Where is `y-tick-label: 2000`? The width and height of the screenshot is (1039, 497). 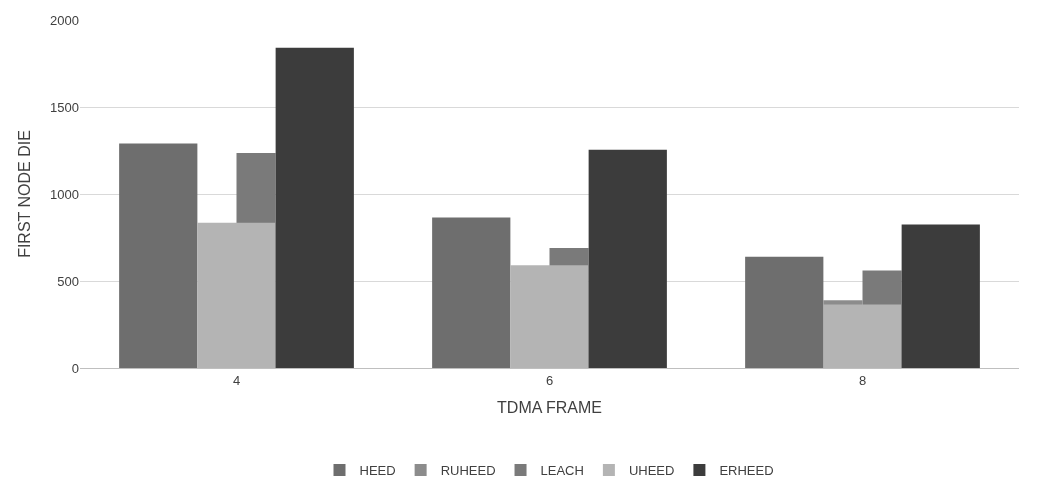 y-tick-label: 2000 is located at coordinates (64, 20).